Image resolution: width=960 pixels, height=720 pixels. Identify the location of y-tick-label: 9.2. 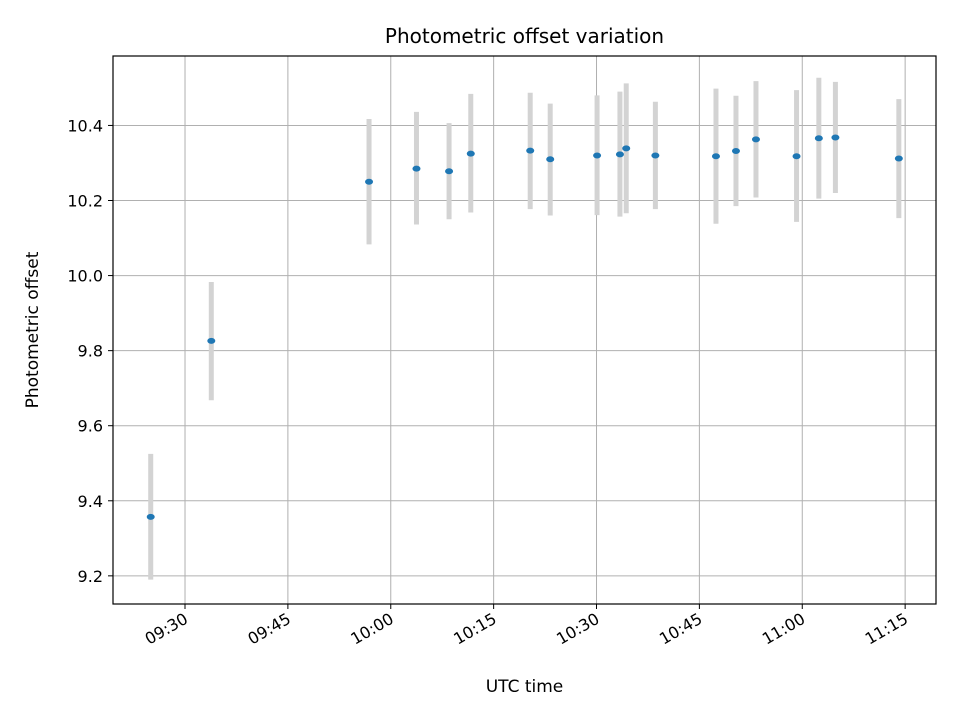
(90, 576).